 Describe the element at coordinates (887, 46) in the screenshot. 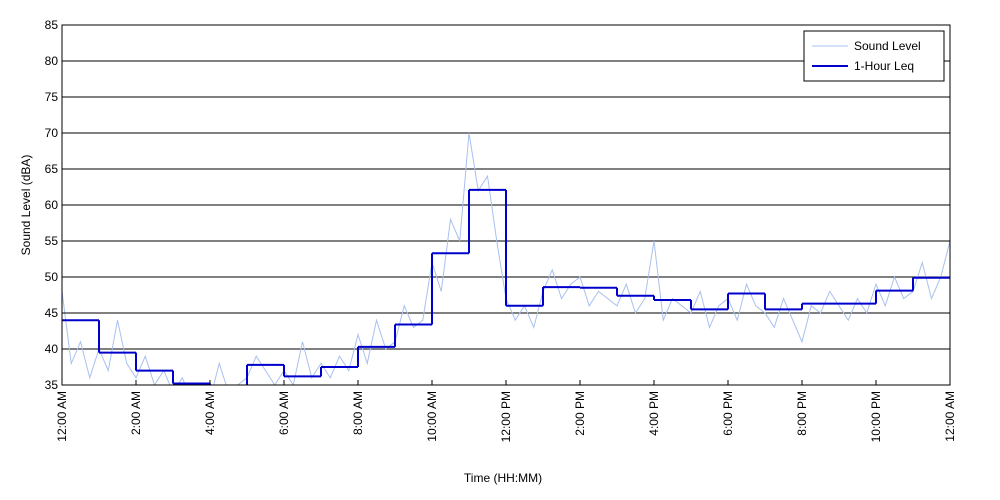

I see `legend-label: Sound Level` at that location.